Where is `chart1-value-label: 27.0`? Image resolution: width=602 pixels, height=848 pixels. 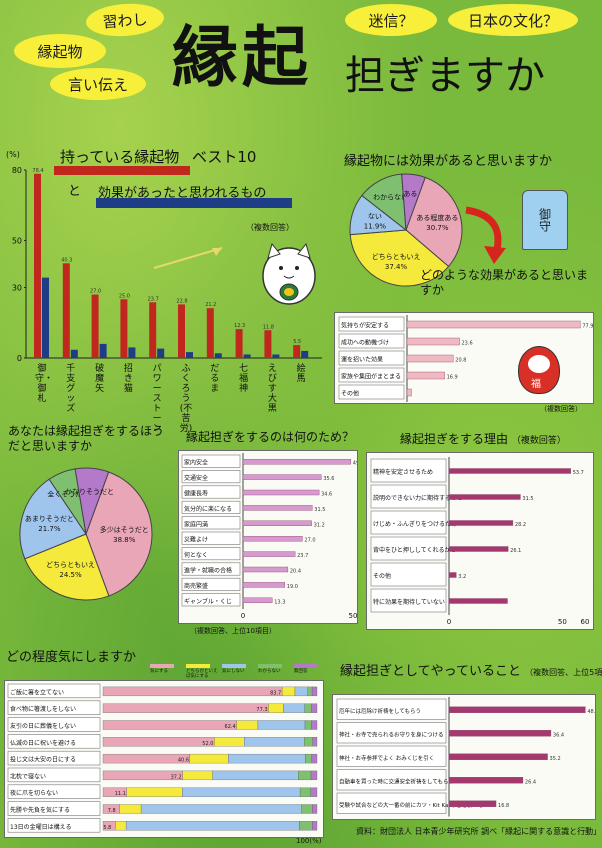
chart1-value-label: 27.0 is located at coordinates (95, 292).